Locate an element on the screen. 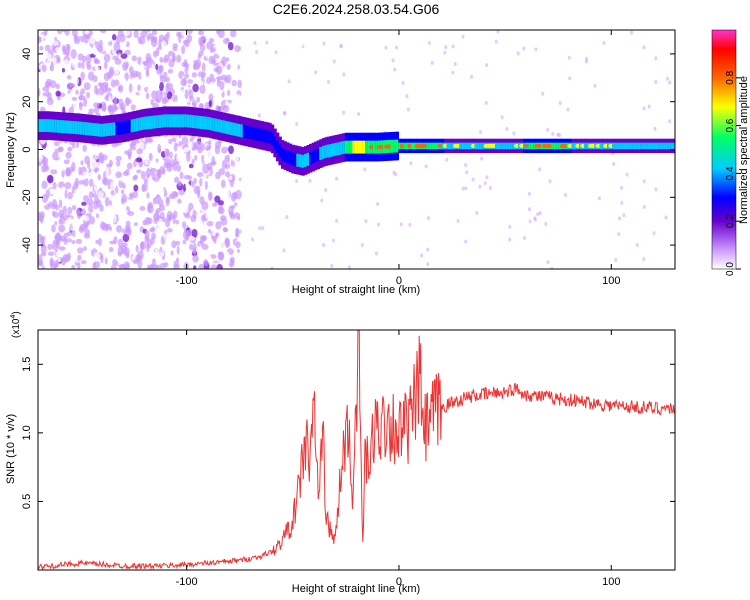 This screenshot has height=600, width=750. x-tick-label: 100 is located at coordinates (611, 281).